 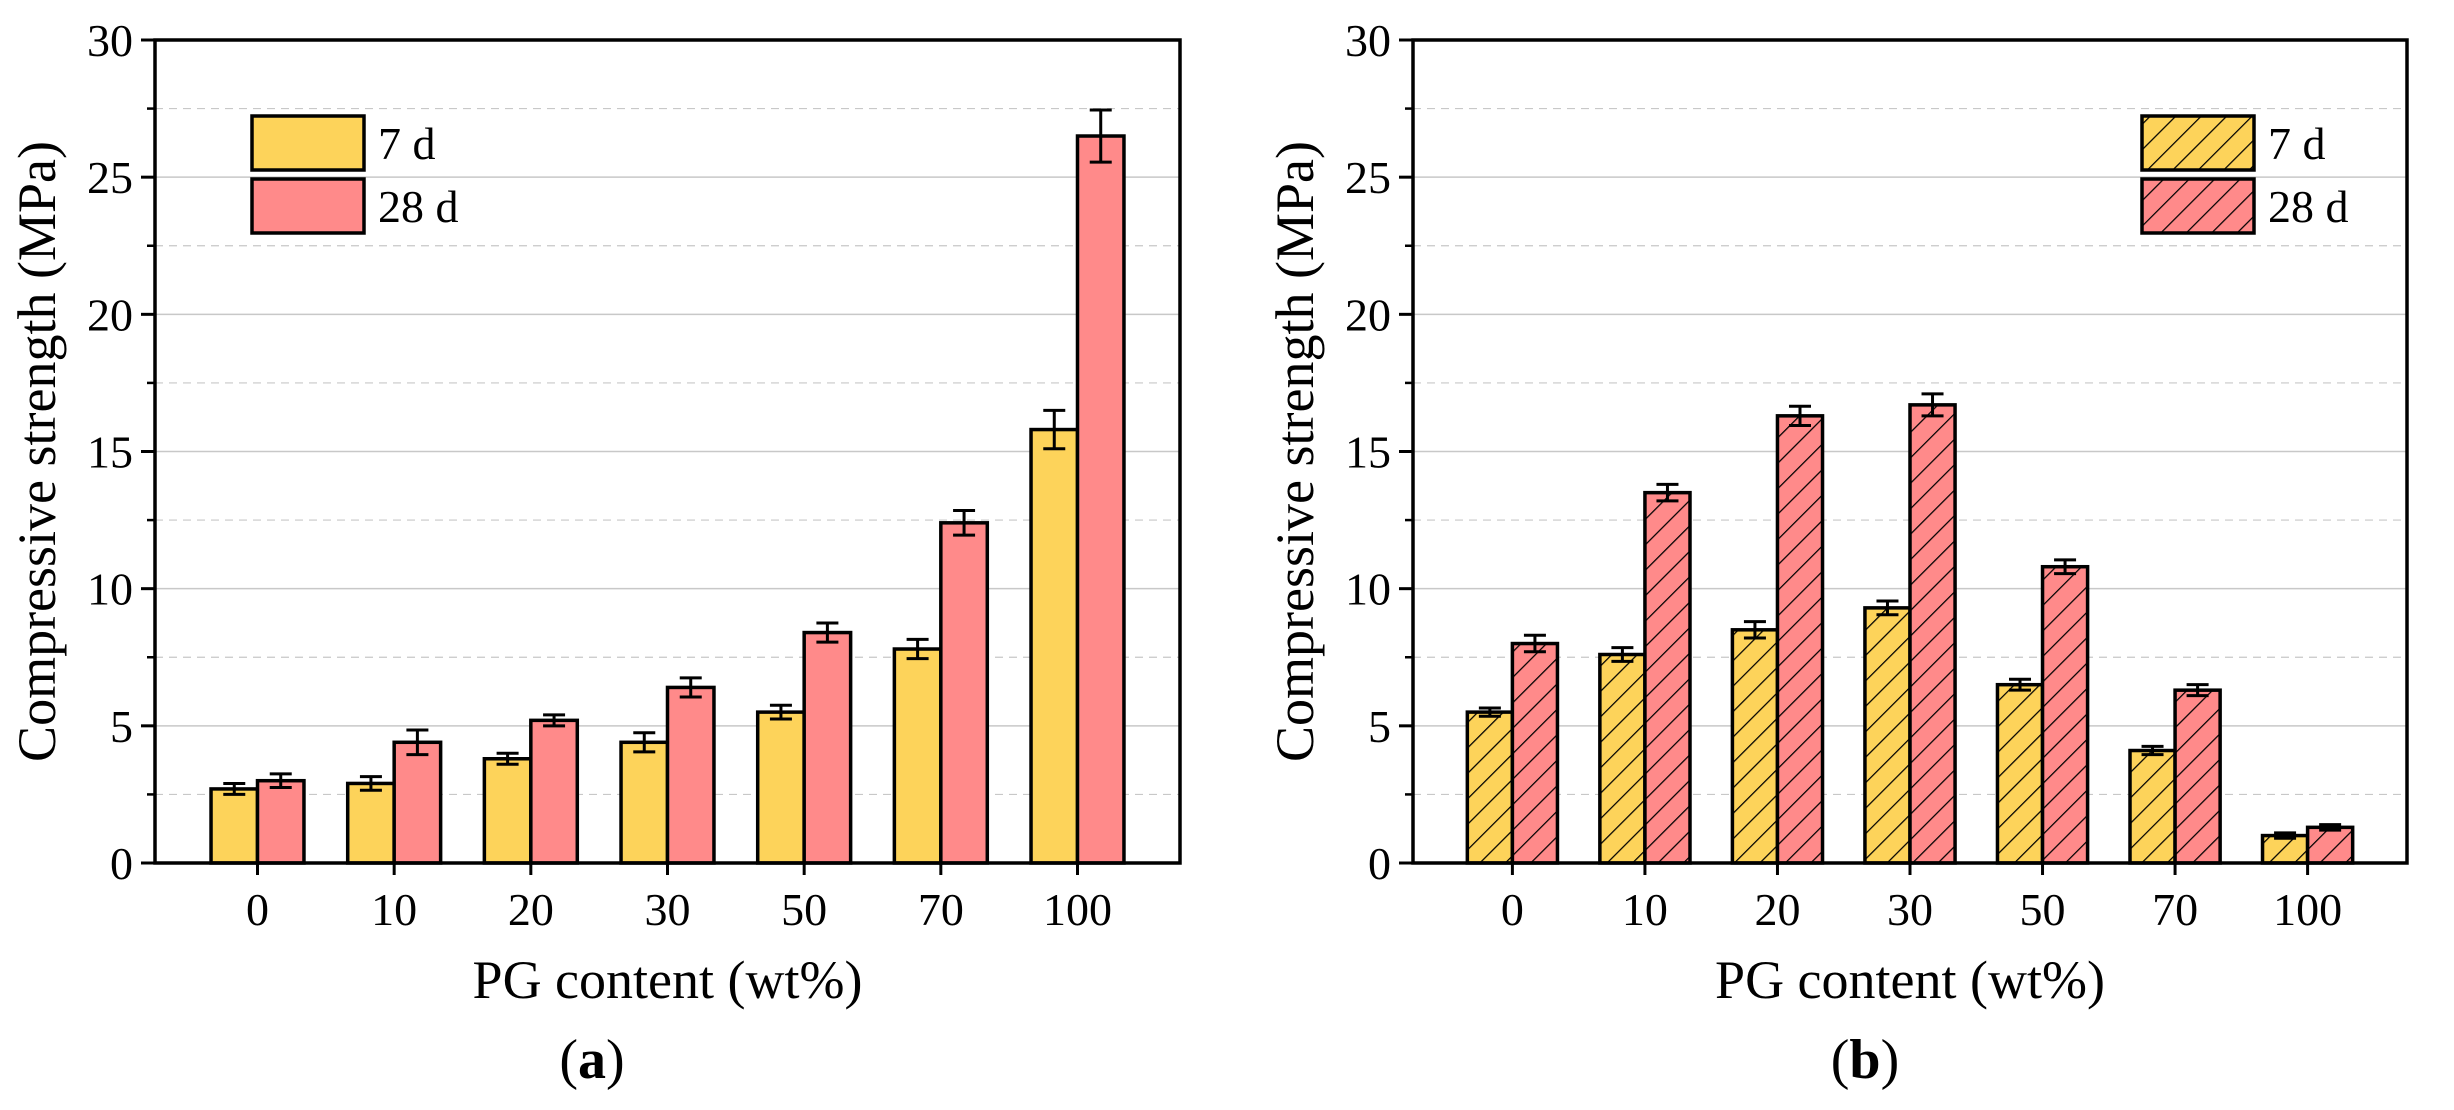 What do you see at coordinates (407, 143) in the screenshot?
I see `legend-label: 7 d` at bounding box center [407, 143].